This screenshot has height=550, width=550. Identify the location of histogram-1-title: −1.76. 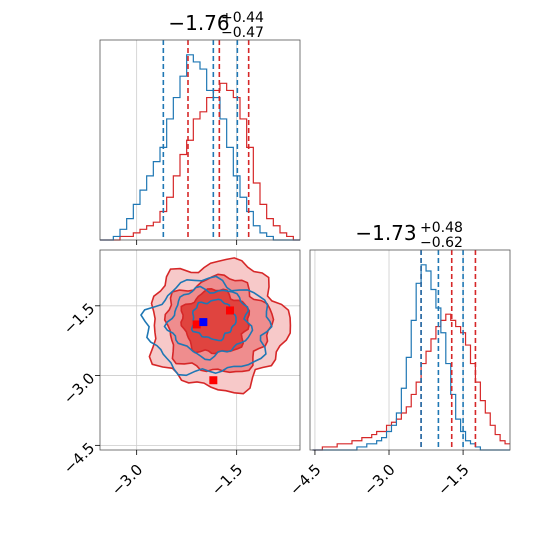
(198, 23).